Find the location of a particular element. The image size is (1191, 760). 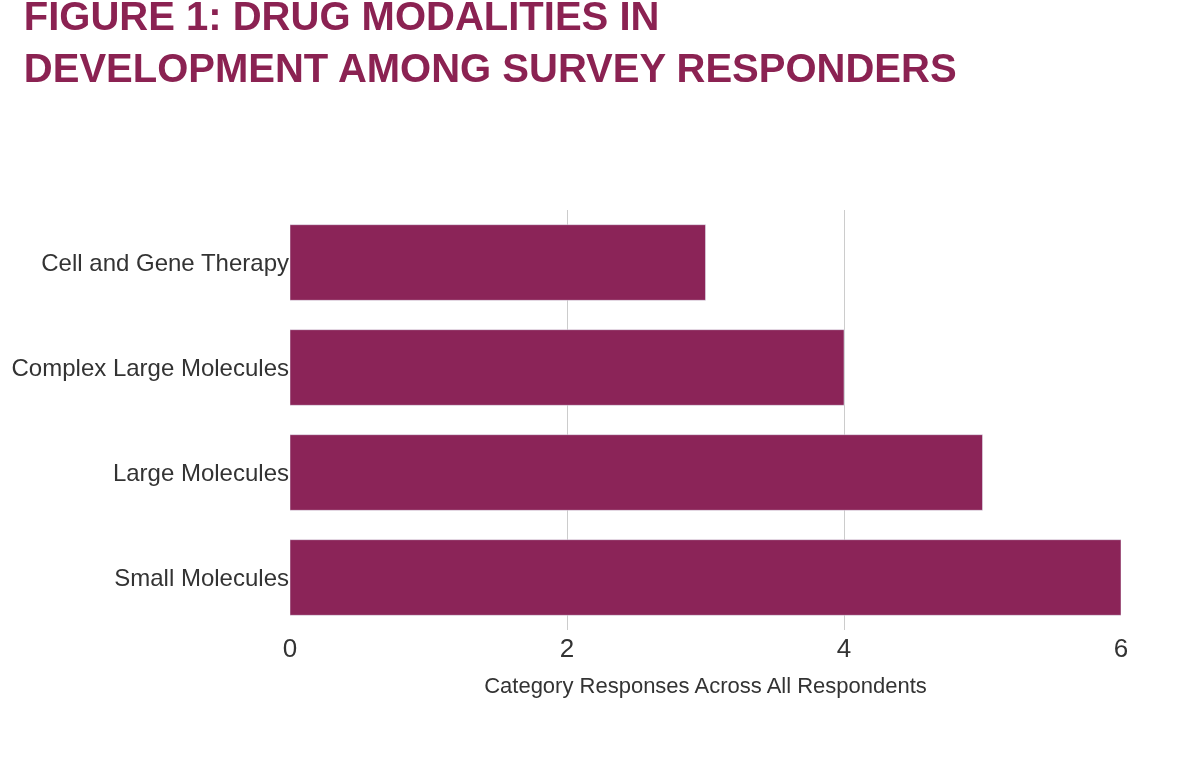

x-tick-label: 0 is located at coordinates (290, 648).